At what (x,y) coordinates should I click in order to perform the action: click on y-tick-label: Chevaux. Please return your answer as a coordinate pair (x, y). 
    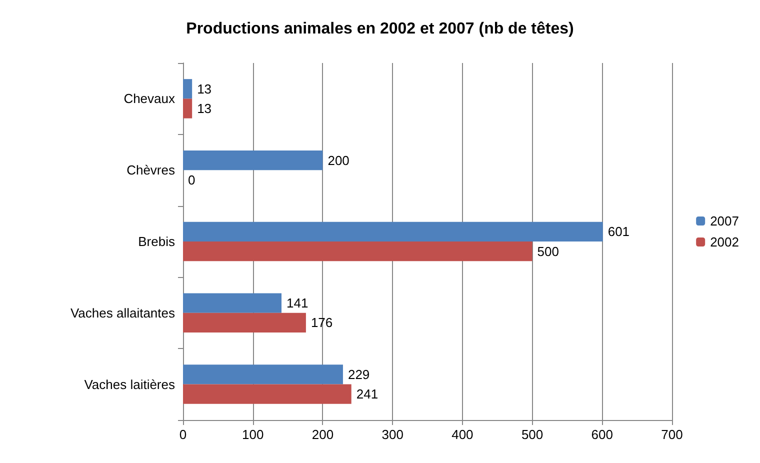
    Looking at the image, I should click on (150, 98).